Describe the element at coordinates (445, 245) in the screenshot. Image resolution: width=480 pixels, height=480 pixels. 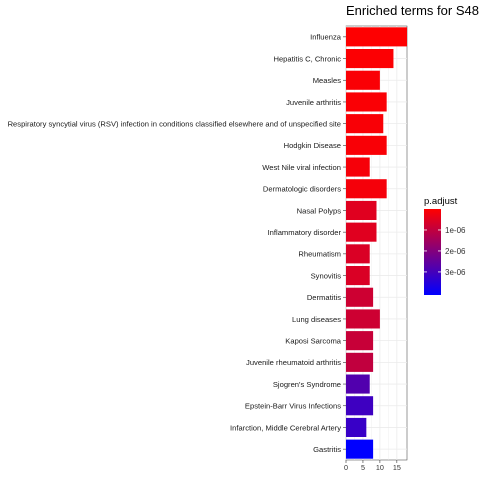
I see `p-adjust-legend: p.adjust 1e-06 2e-06 3e-06` at that location.